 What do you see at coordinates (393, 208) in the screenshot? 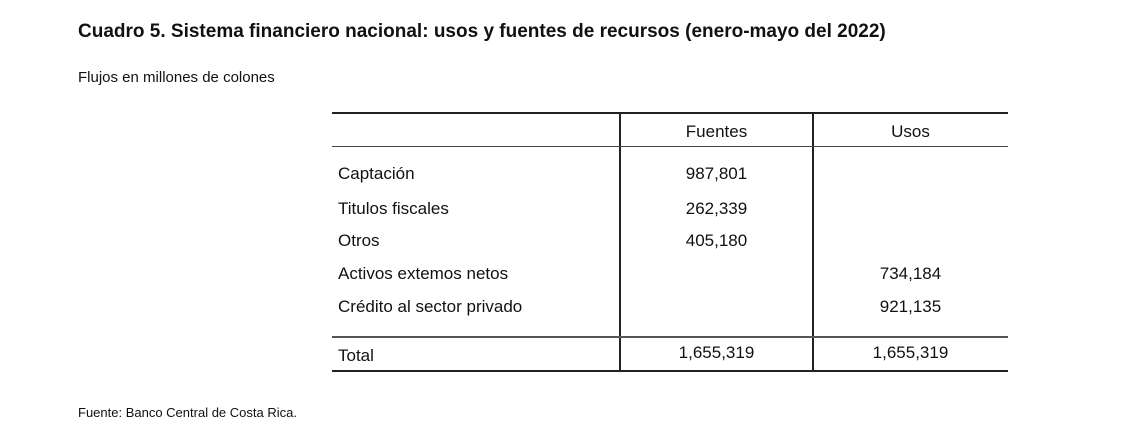
I see `row-label: Titulos fiscales` at bounding box center [393, 208].